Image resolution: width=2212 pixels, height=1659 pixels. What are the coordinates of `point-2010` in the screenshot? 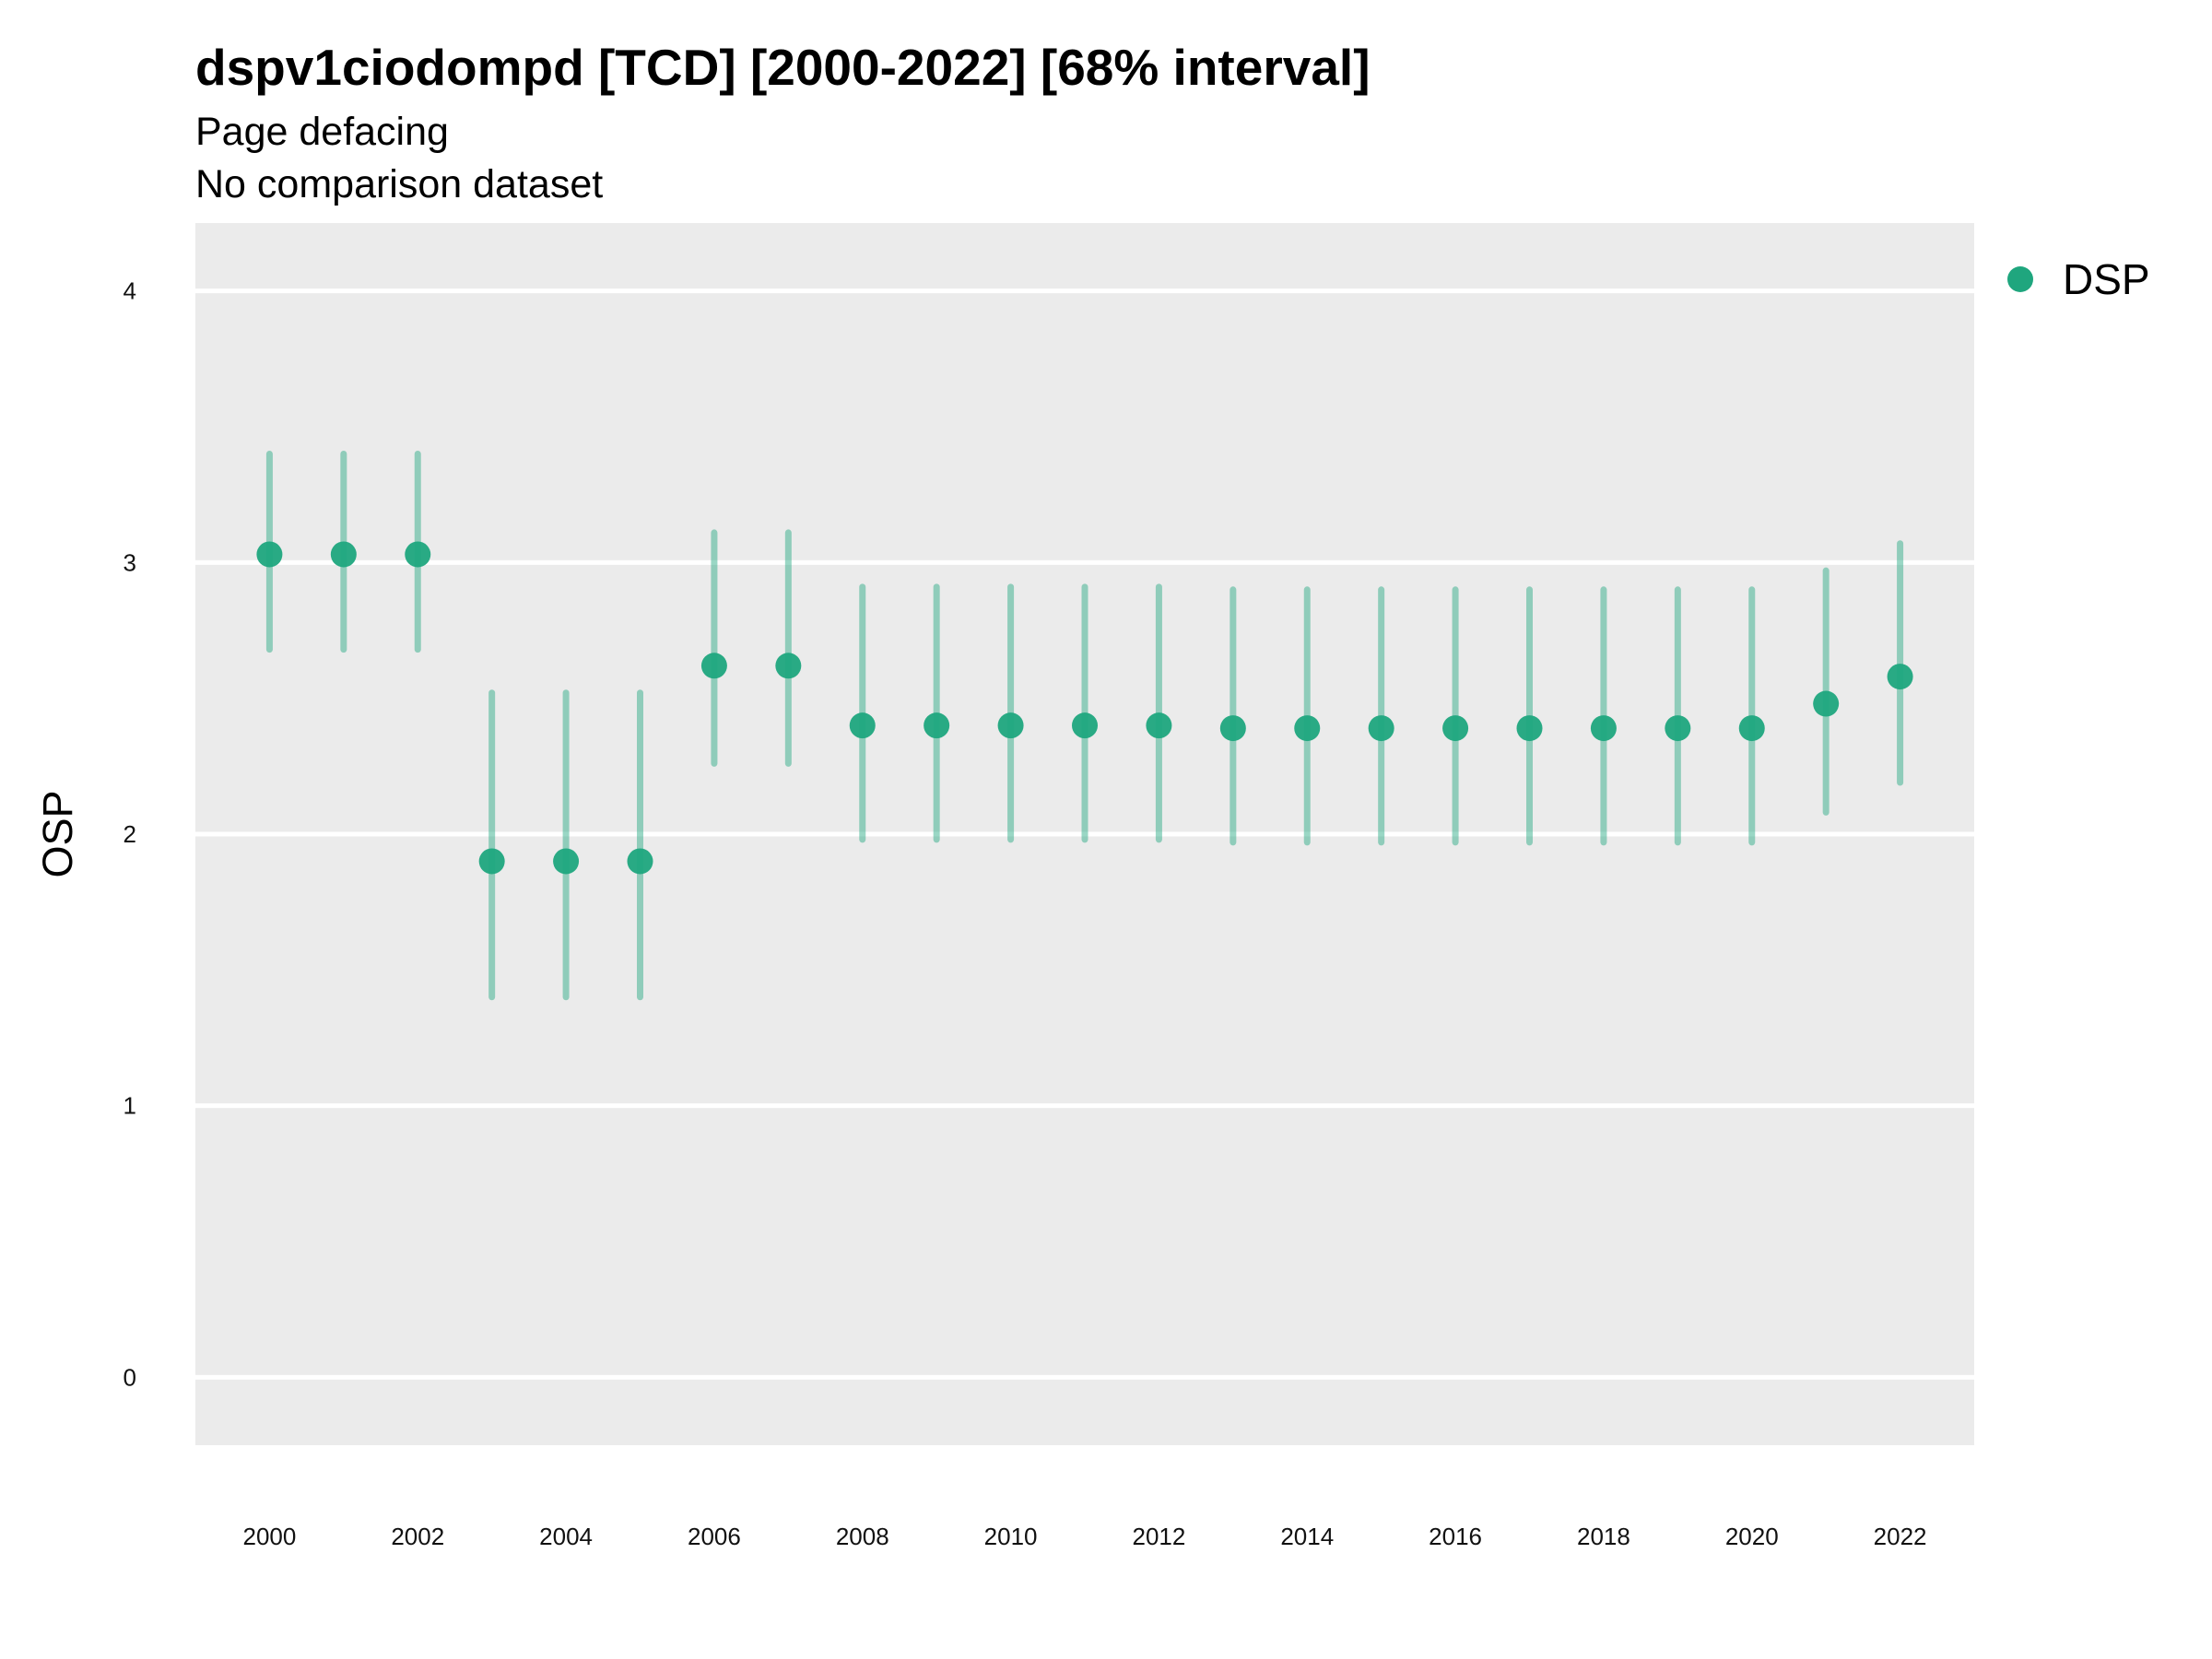 It's located at (1010, 725).